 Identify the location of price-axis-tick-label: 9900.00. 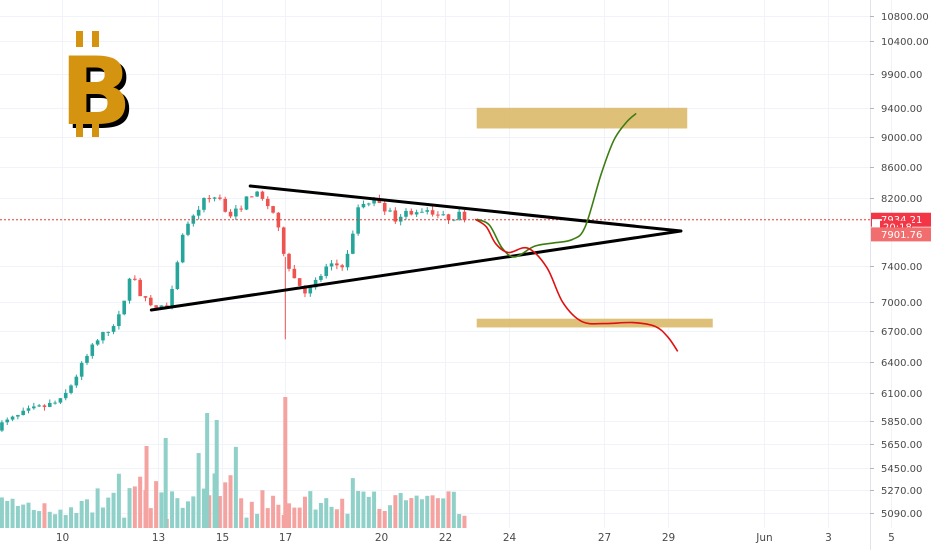
(901, 75).